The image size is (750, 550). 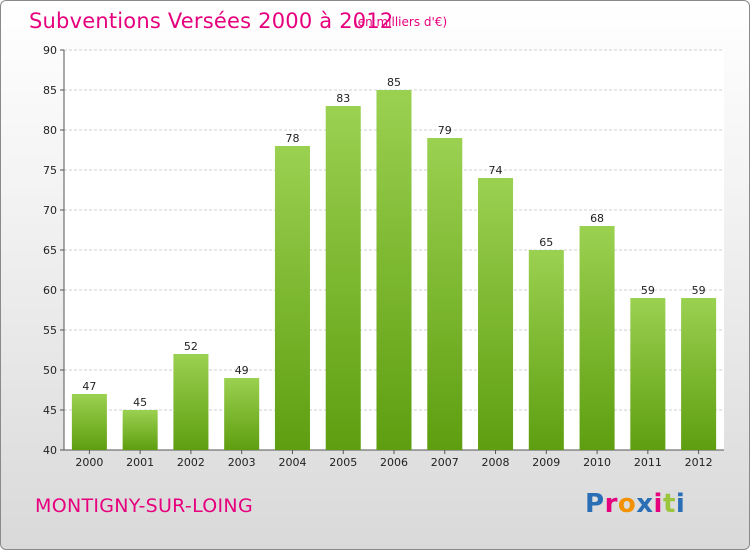 I want to click on data-label-2012: 59, so click(x=699, y=290).